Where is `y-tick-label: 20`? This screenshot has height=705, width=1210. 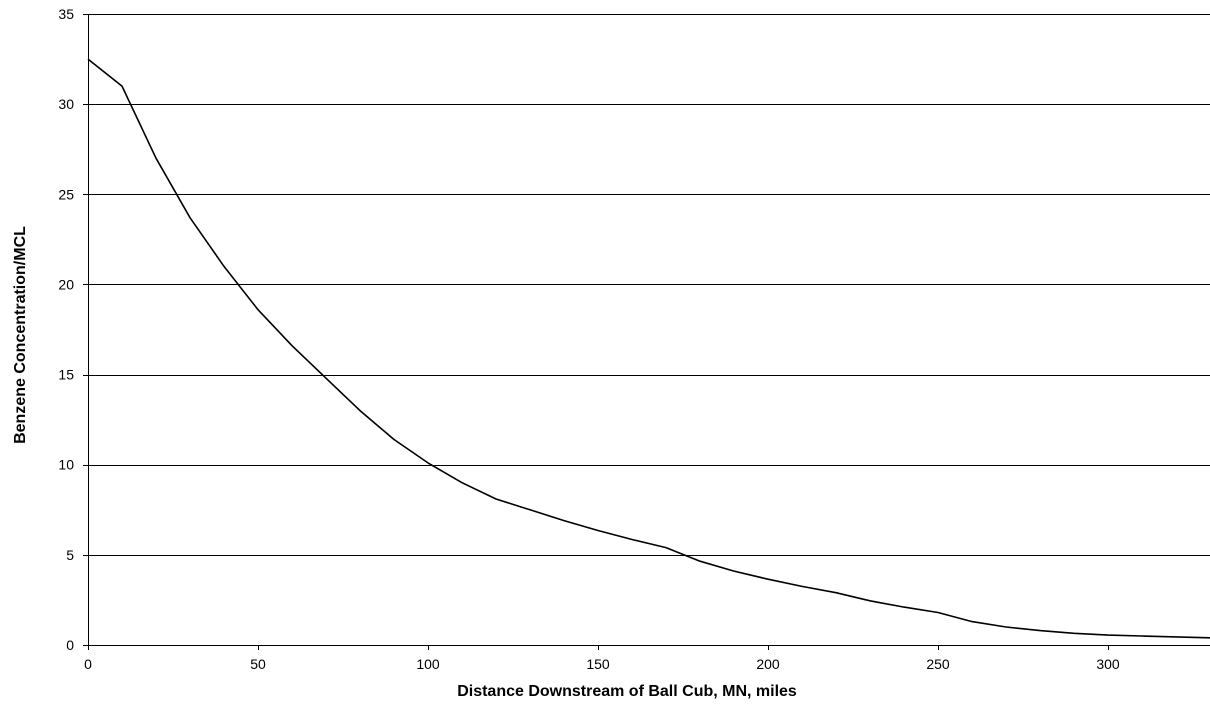 y-tick-label: 20 is located at coordinates (66, 284).